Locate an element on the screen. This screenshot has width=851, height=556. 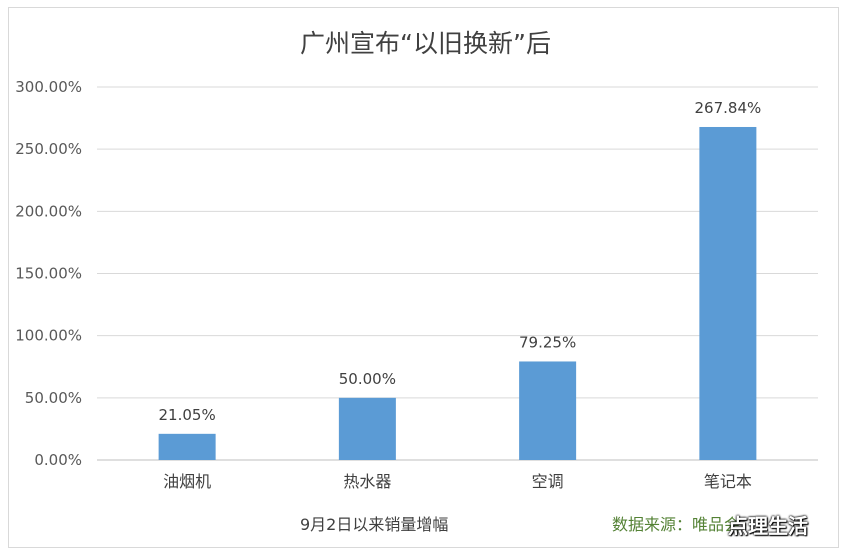
x-tick-label: 笔记本 is located at coordinates (728, 481).